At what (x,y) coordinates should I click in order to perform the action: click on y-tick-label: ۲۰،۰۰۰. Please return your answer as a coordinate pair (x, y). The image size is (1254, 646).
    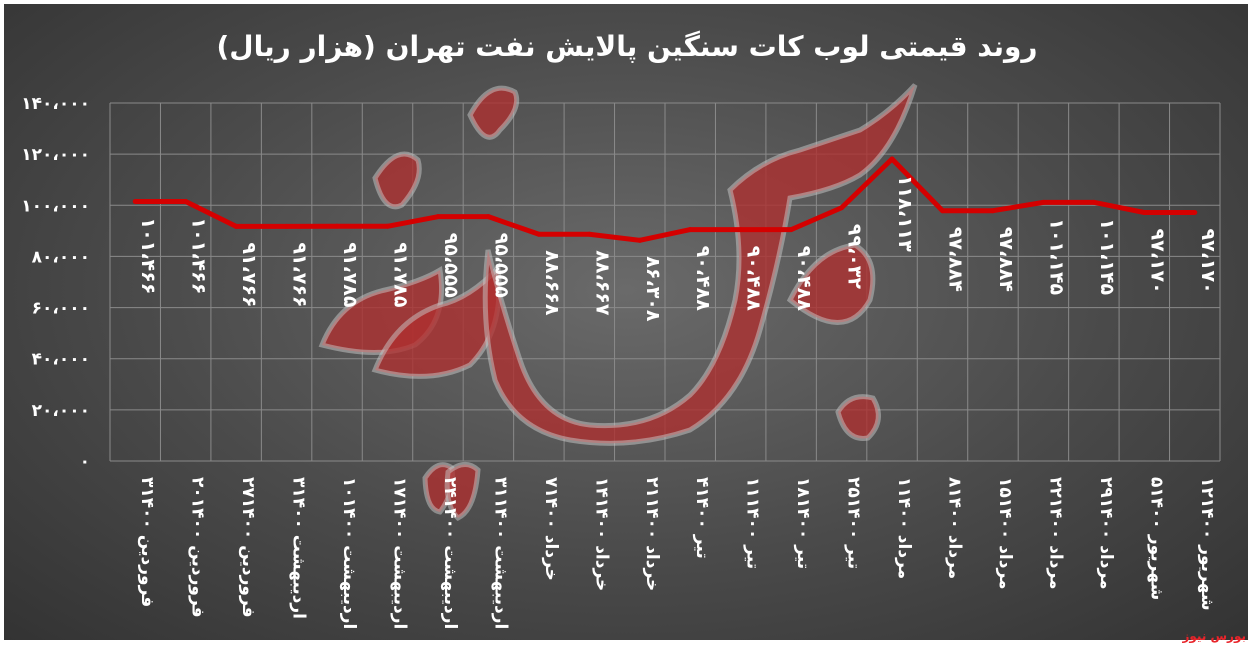
    Looking at the image, I should click on (61, 411).